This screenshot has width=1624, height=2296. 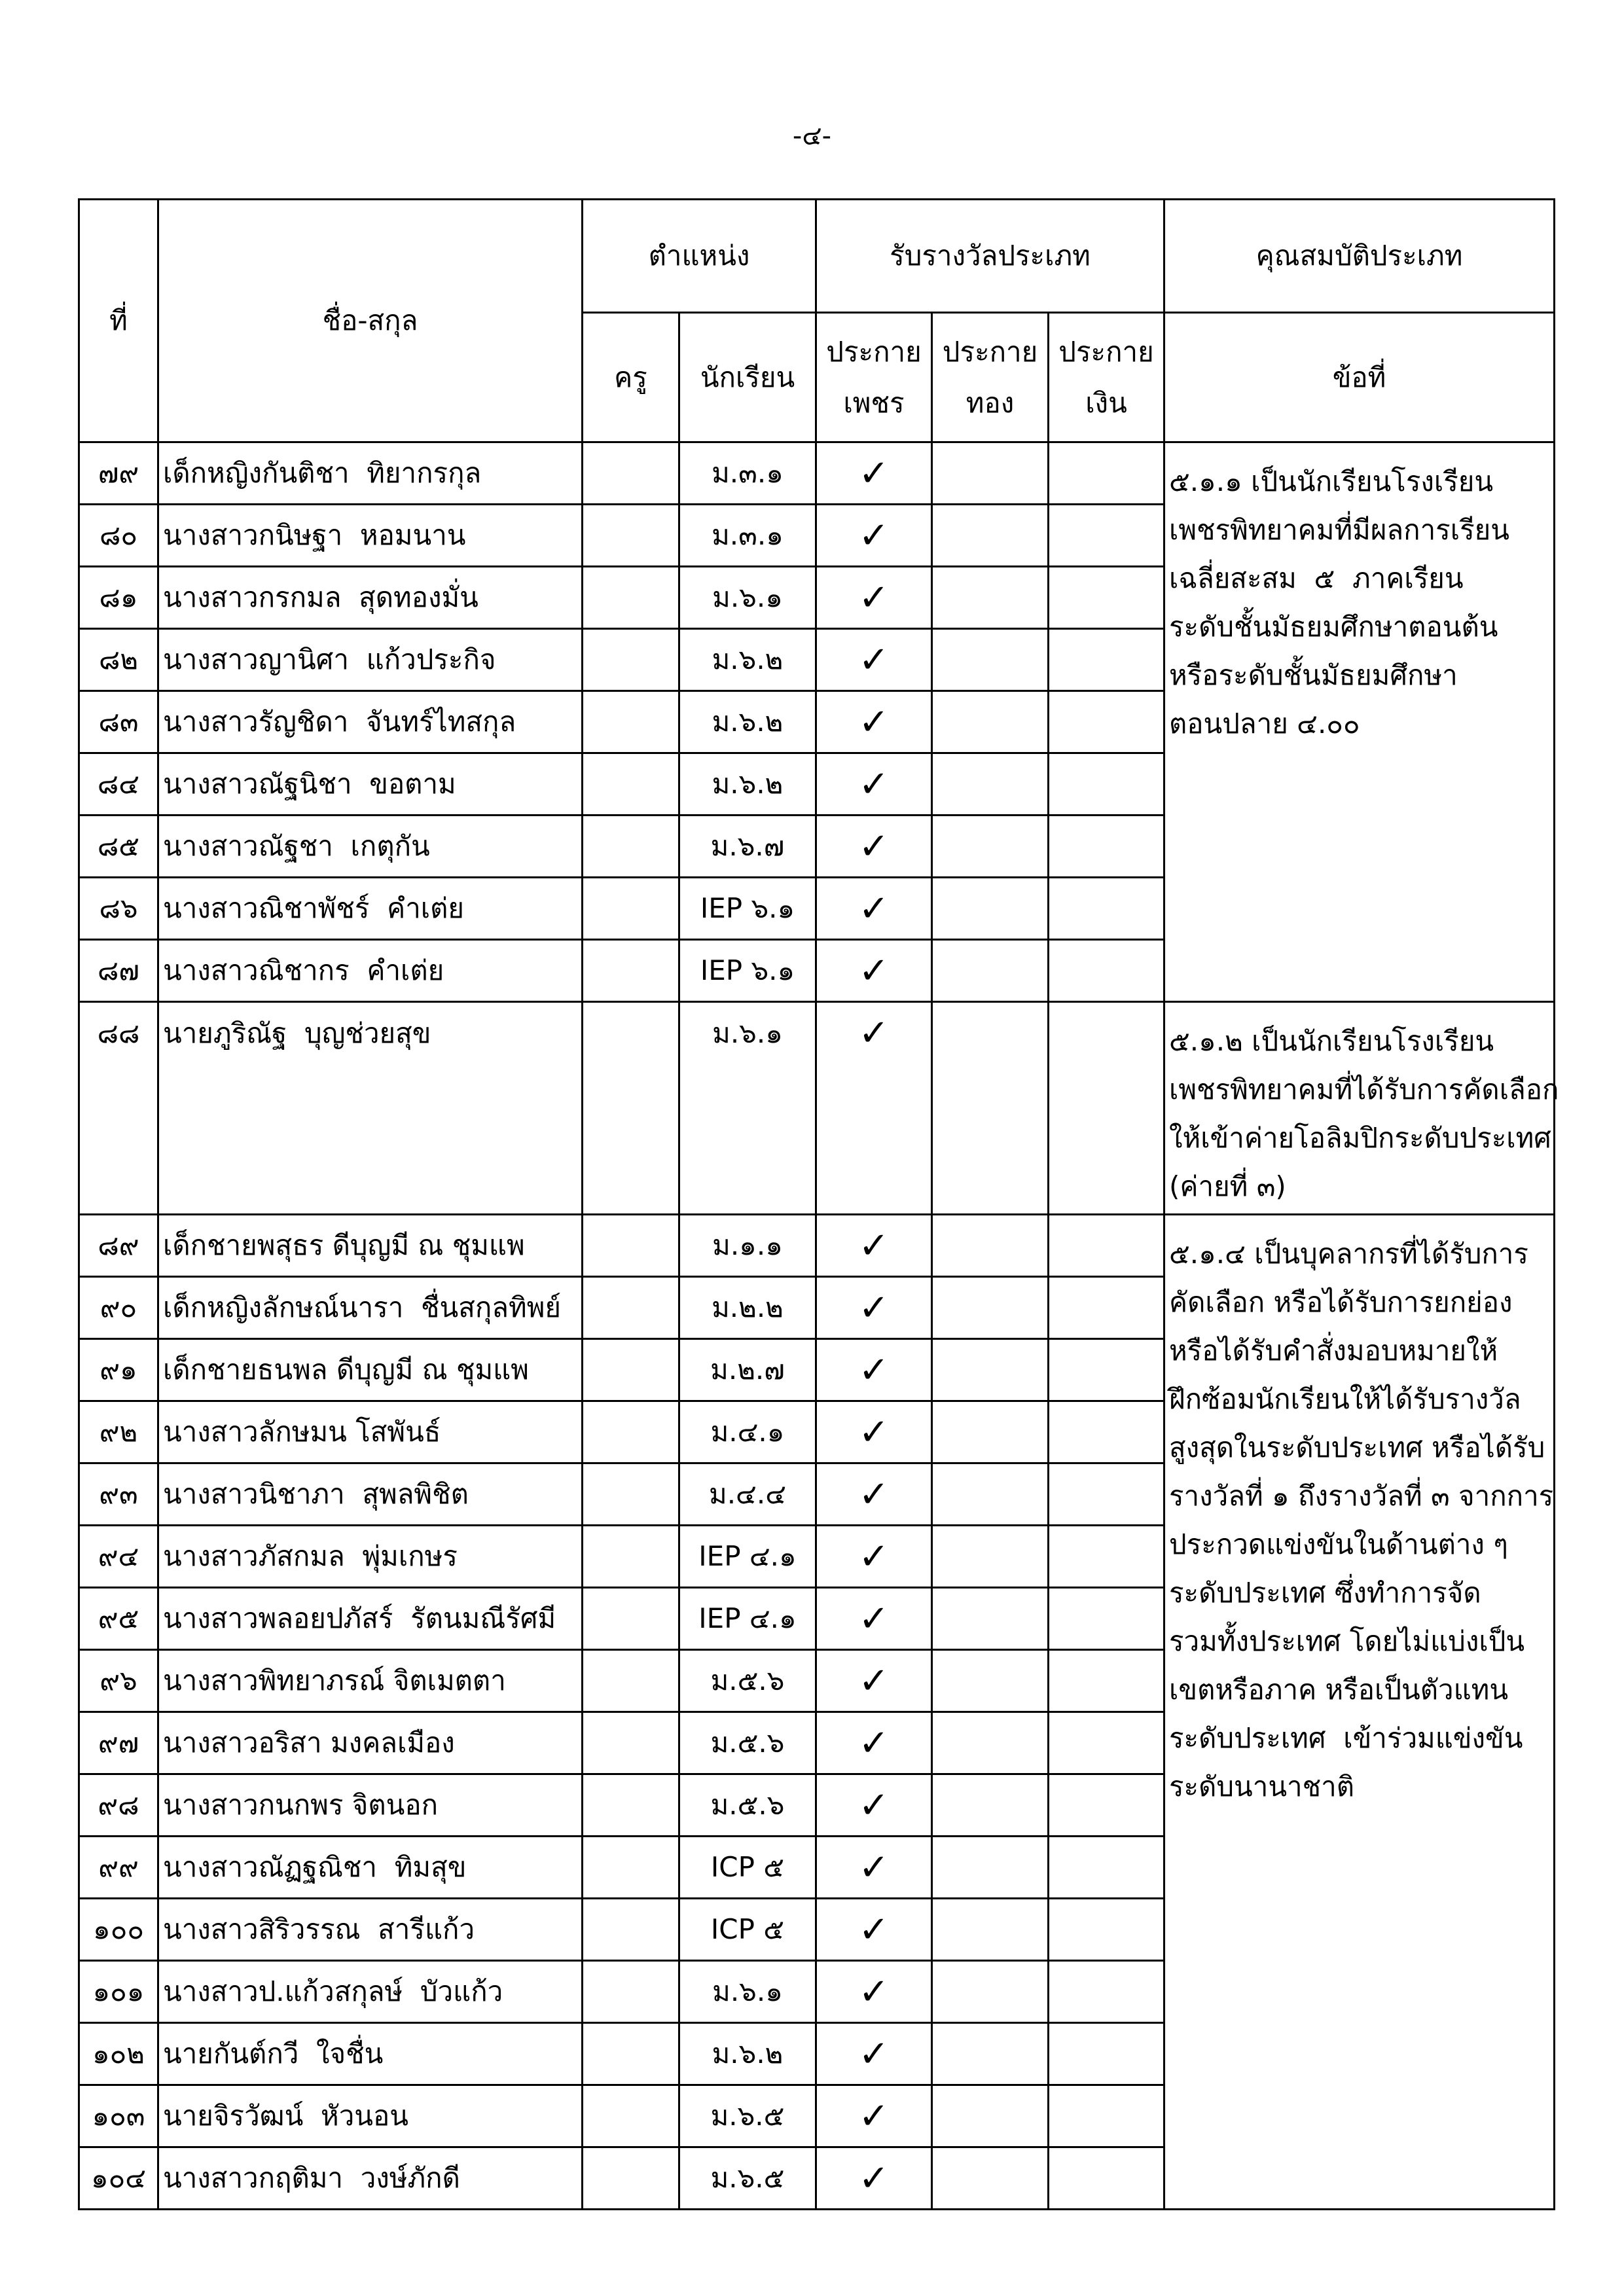 I want to click on name-cell: นางสาวกฤติมา วงษ์ภักดี, so click(x=370, y=2178).